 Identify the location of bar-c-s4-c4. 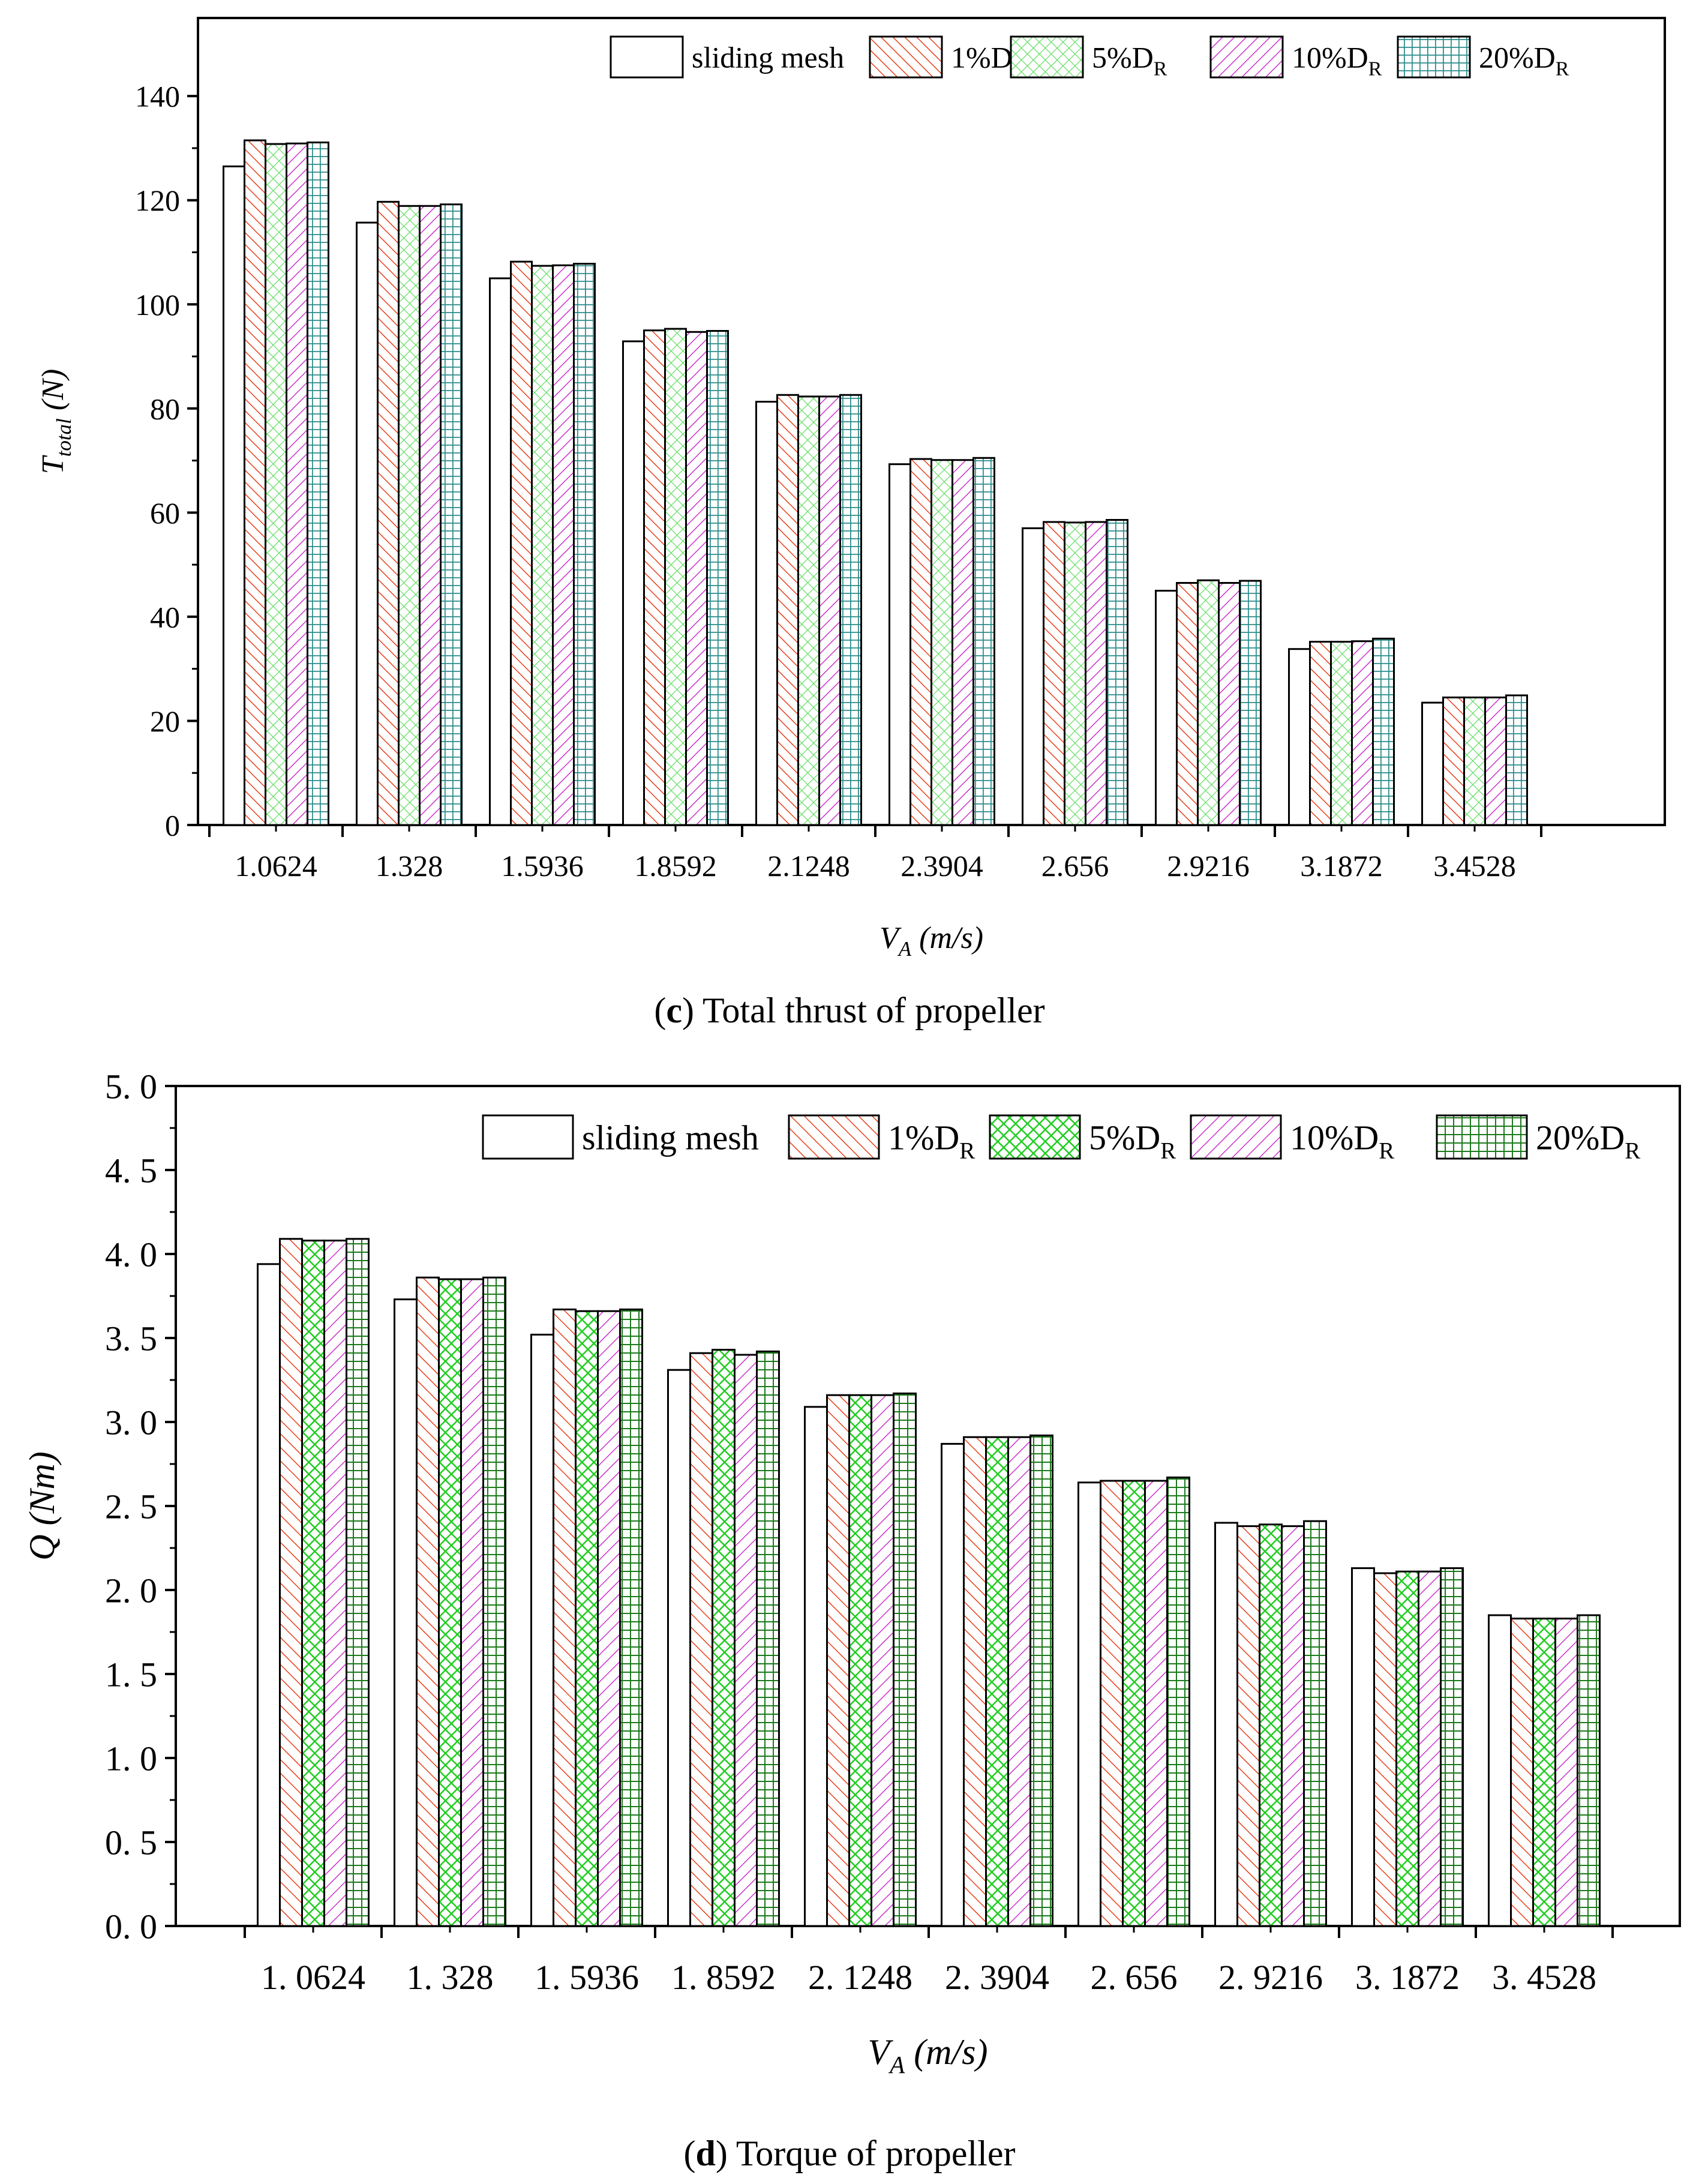
(850, 610).